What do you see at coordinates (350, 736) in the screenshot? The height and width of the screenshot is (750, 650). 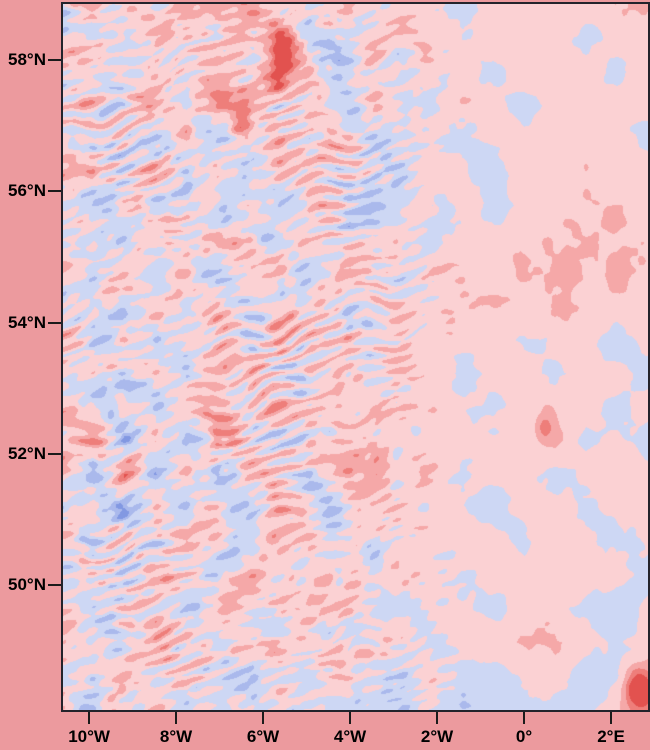 I see `x-tick-label: 4°W` at bounding box center [350, 736].